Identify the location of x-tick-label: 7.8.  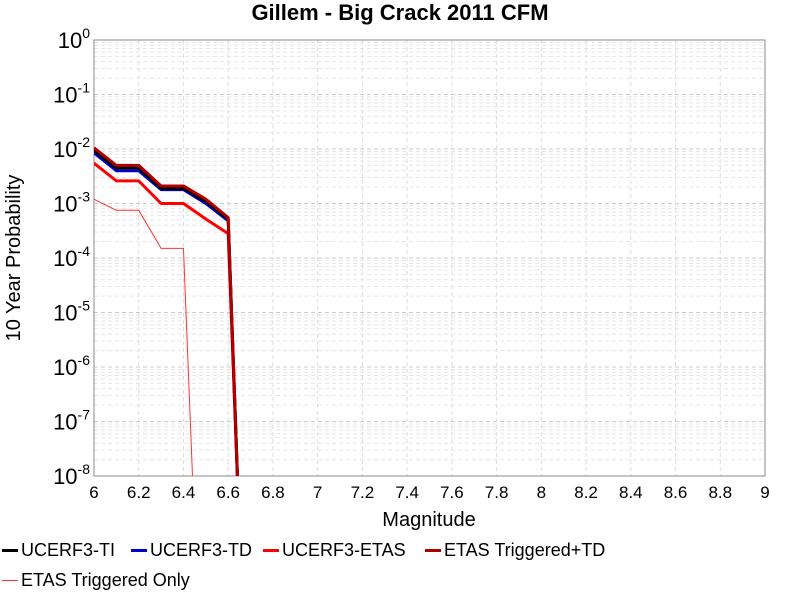
(497, 492).